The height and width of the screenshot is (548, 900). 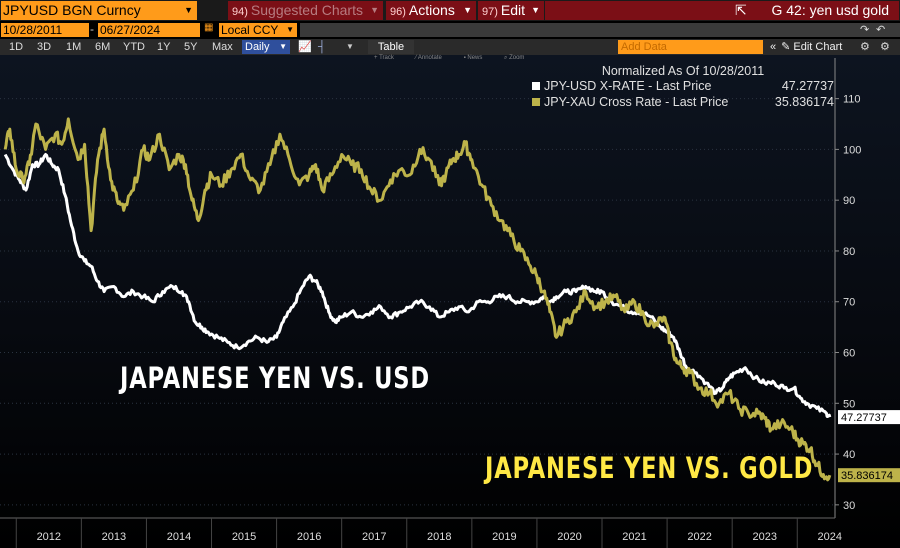 I want to click on period-1d: 1D, so click(x=16, y=47).